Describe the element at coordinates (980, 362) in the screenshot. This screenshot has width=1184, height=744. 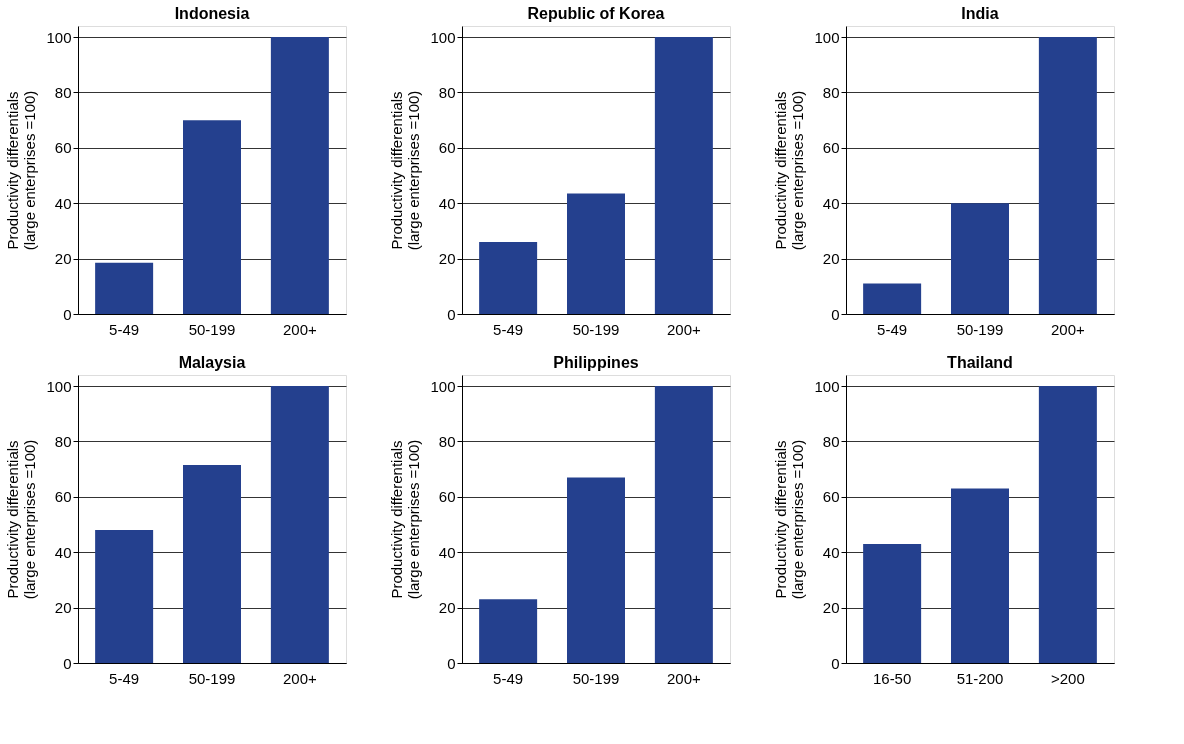
I see `chart-title: Thailand` at that location.